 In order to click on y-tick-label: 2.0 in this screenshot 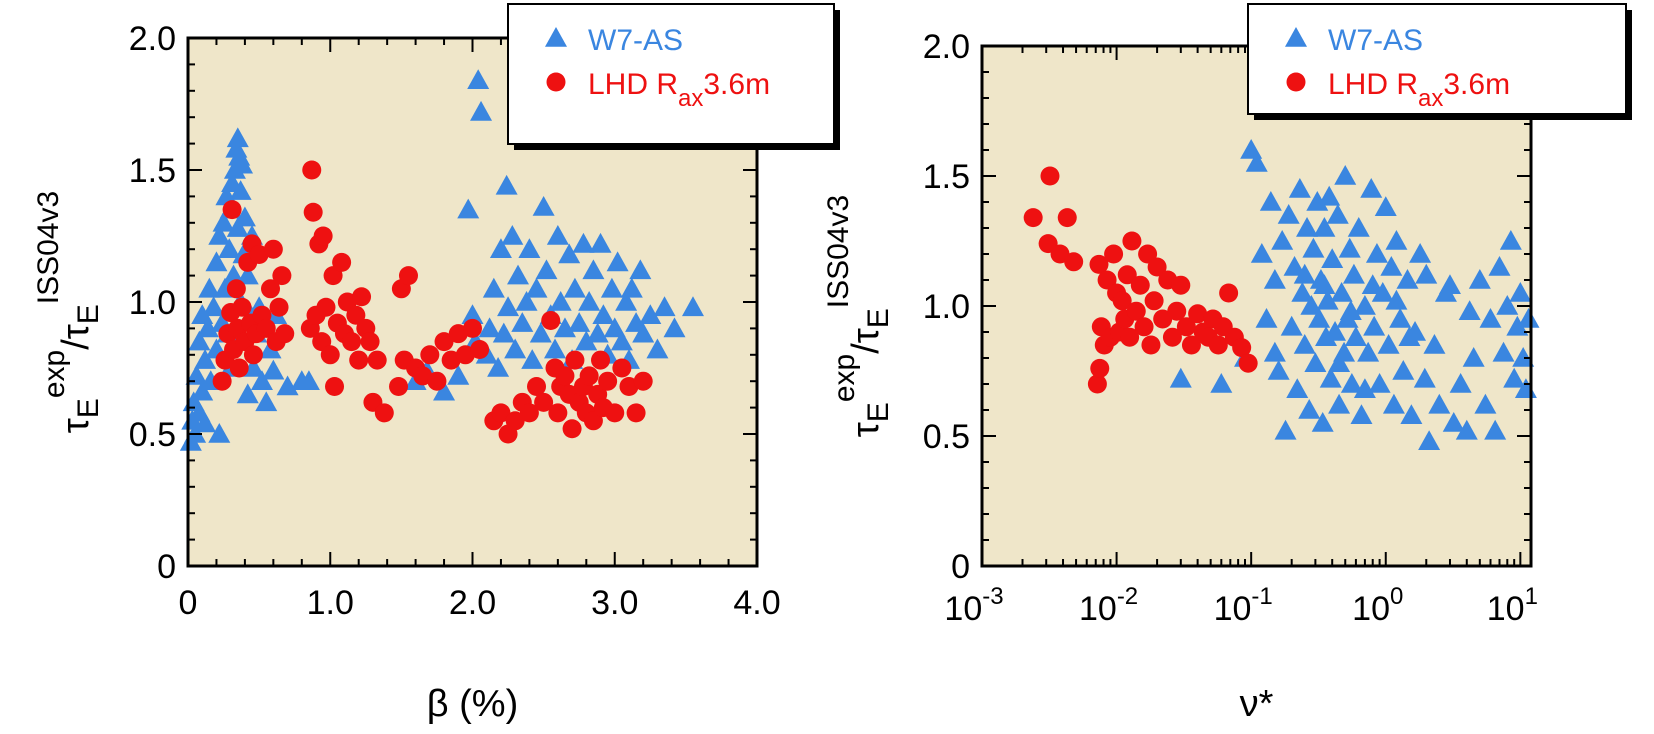, I will do `click(152, 39)`.